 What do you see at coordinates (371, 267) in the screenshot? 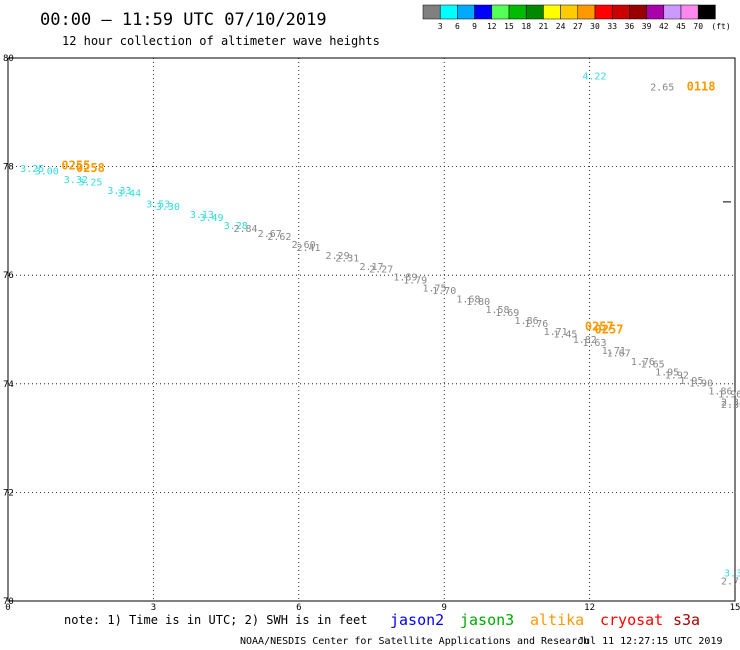
I see `swh-label: 2.17` at bounding box center [371, 267].